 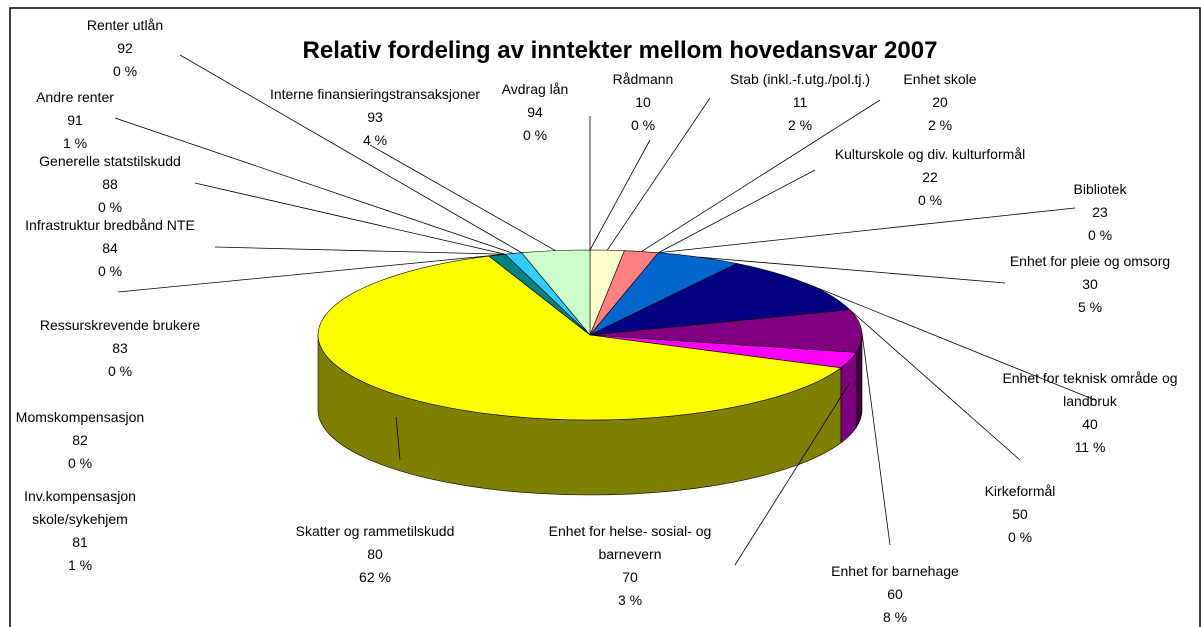 I want to click on data-label: Kirkeformål 50 0 %, so click(x=1020, y=514).